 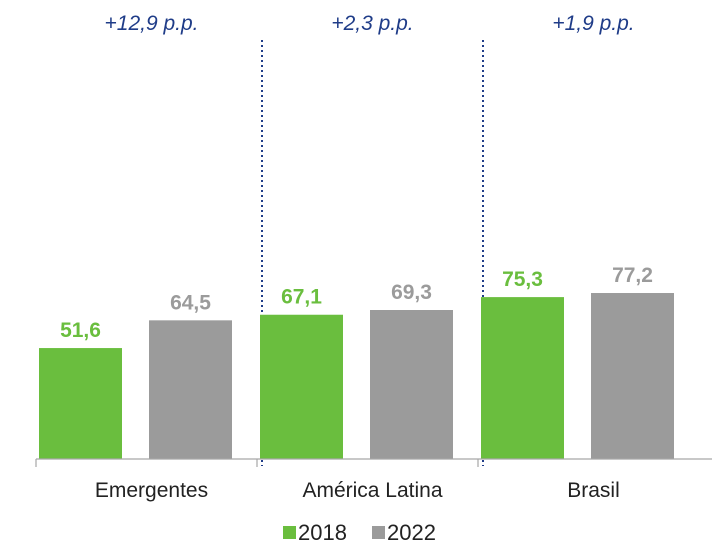 What do you see at coordinates (190, 389) in the screenshot?
I see `bar-2022-emergentes` at bounding box center [190, 389].